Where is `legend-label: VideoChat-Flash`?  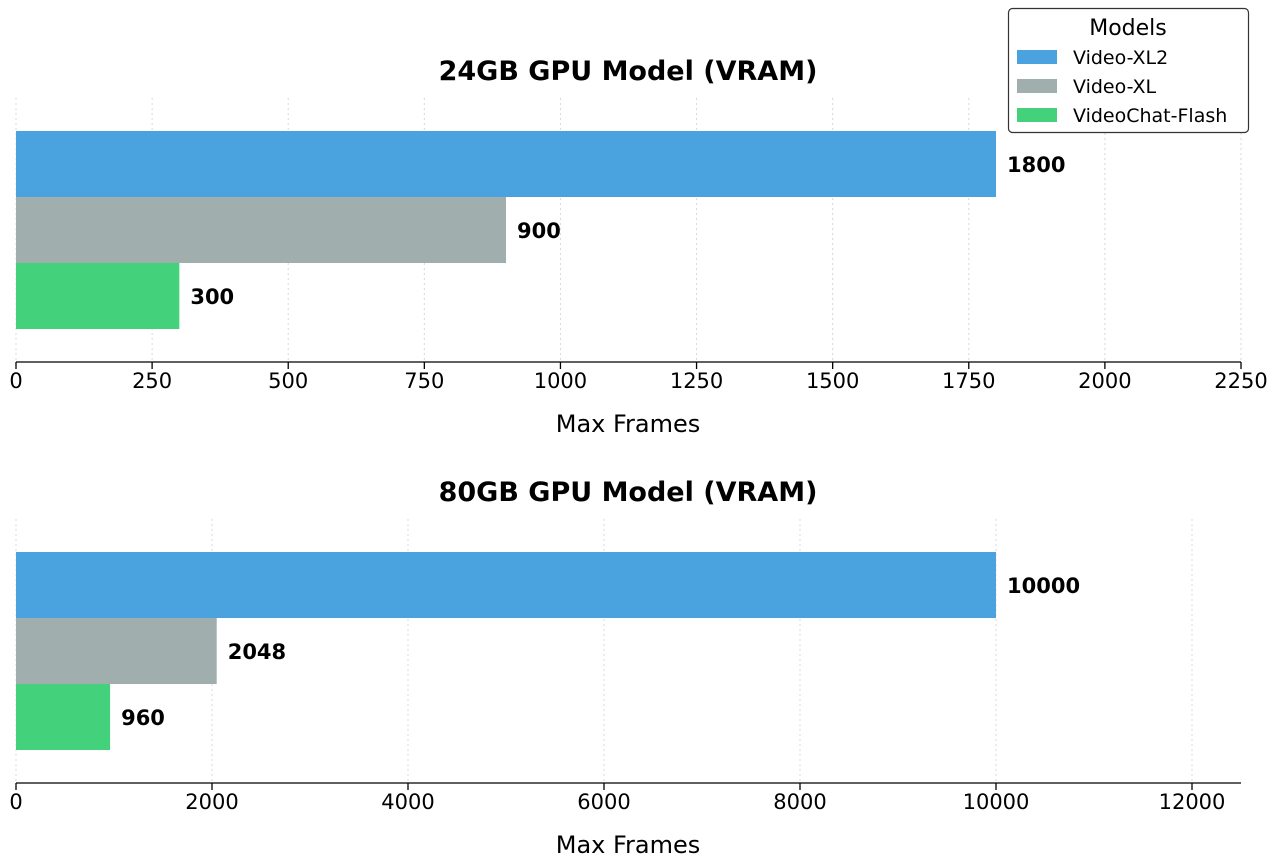 legend-label: VideoChat-Flash is located at coordinates (1150, 116).